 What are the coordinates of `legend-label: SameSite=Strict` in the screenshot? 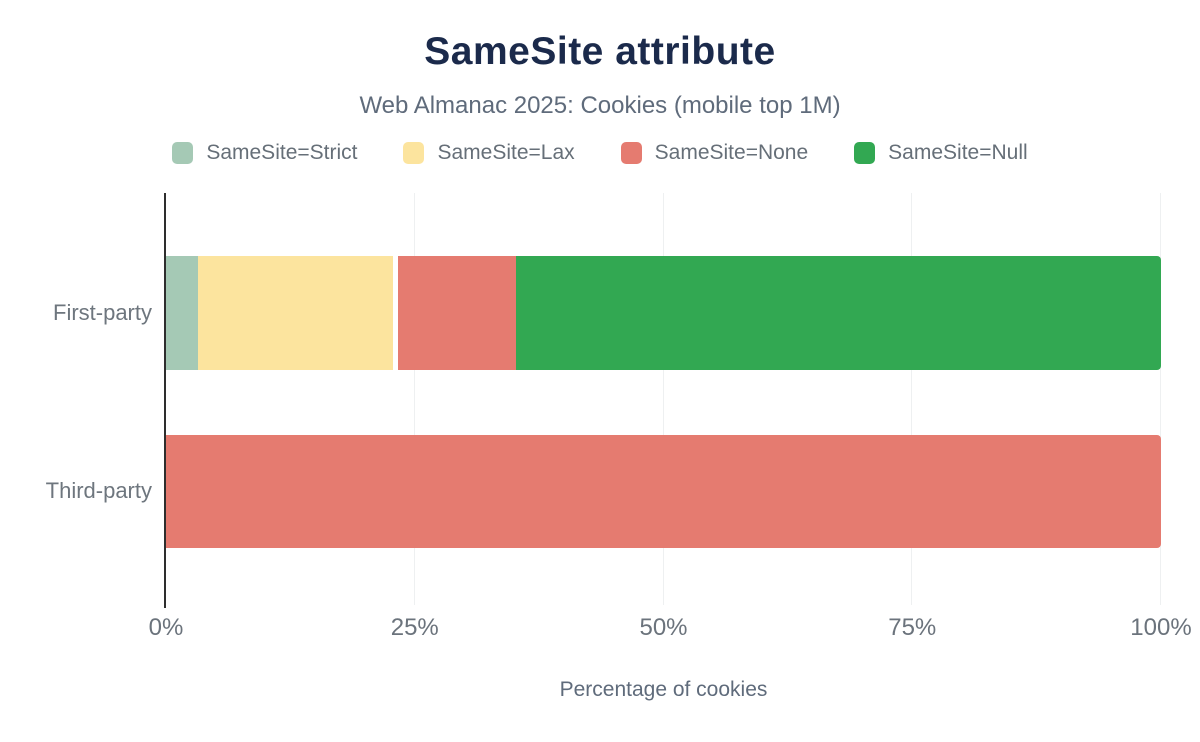 It's located at (282, 152).